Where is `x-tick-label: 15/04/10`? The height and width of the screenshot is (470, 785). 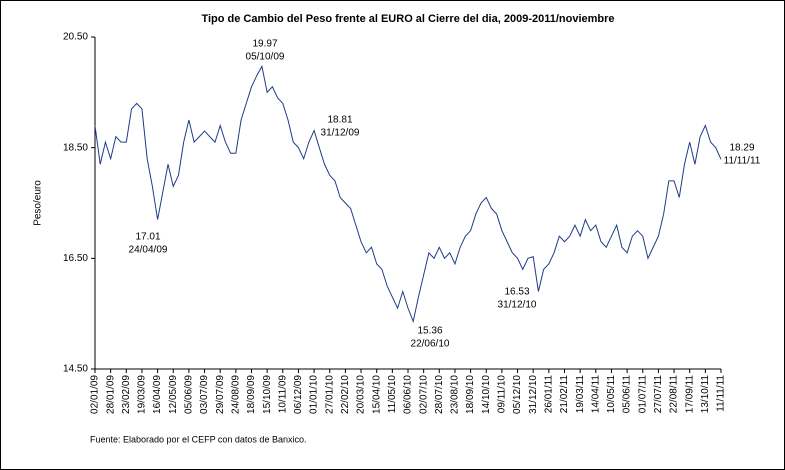 x-tick-label: 15/04/10 is located at coordinates (376, 394).